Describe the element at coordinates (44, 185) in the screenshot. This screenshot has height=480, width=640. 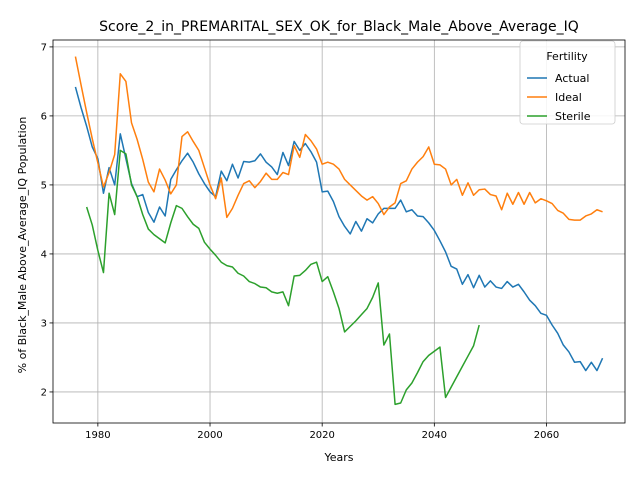
I see `y-tick-label: 5` at that location.